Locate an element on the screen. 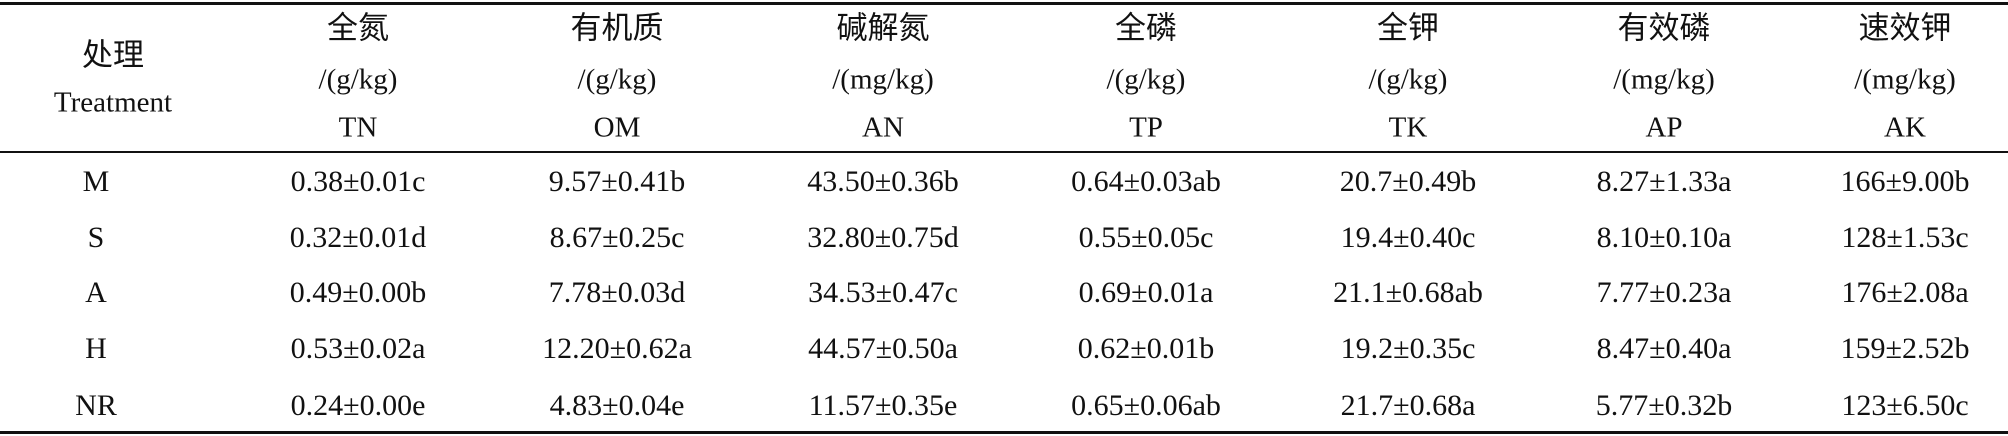 The width and height of the screenshot is (2008, 436). cell: 176±2.08a is located at coordinates (1905, 292).